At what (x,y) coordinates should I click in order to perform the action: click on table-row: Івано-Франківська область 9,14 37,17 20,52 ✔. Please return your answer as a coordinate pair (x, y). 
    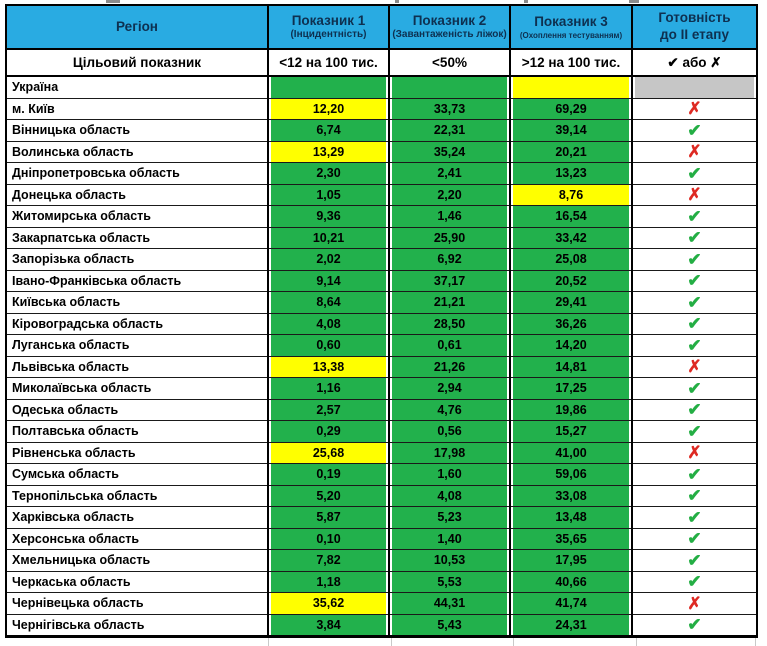
    Looking at the image, I should click on (381, 280).